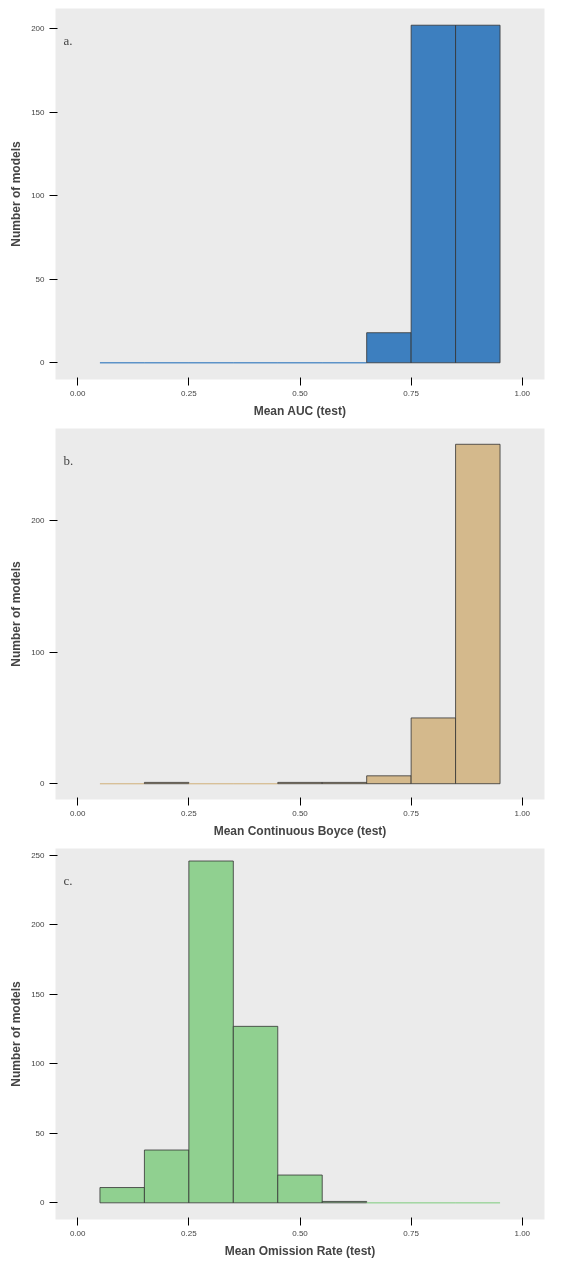 This screenshot has width=564, height=1266. What do you see at coordinates (68, 40) in the screenshot?
I see `annotation: a.` at bounding box center [68, 40].